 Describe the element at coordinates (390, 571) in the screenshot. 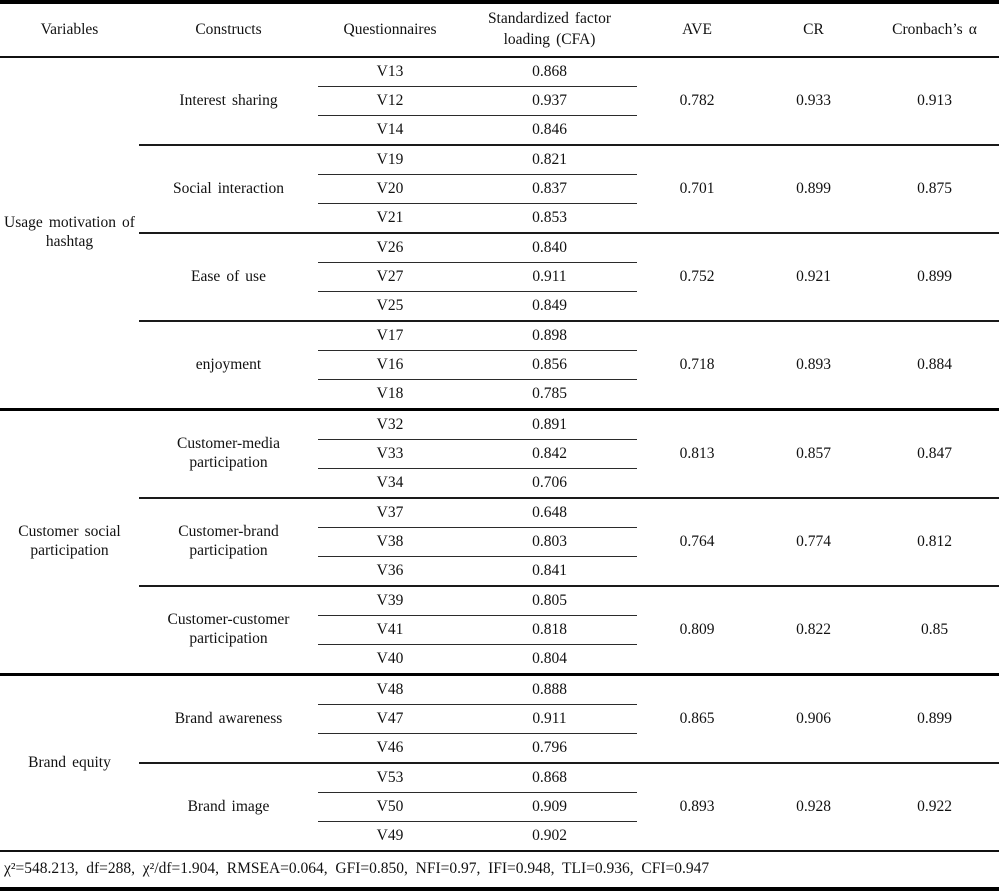

I see `questionnaire-cell: V36` at that location.